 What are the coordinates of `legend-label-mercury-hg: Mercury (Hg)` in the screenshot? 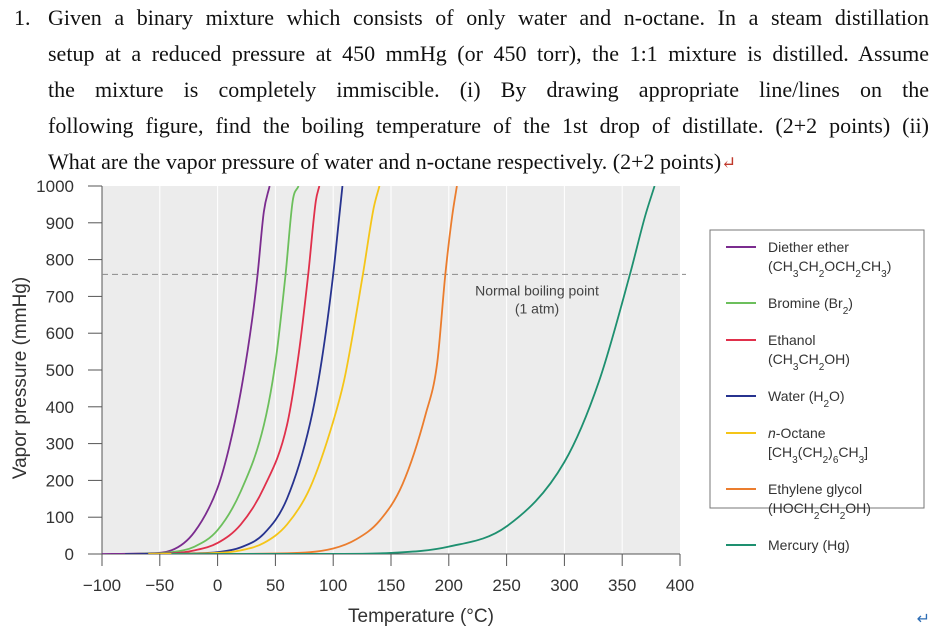 It's located at (809, 545).